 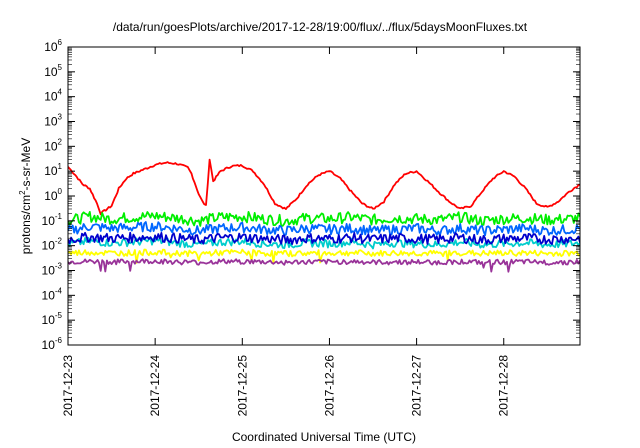 I want to click on y-axis-label: protons/cm2-s-sr-MeV, so click(x=25, y=196).